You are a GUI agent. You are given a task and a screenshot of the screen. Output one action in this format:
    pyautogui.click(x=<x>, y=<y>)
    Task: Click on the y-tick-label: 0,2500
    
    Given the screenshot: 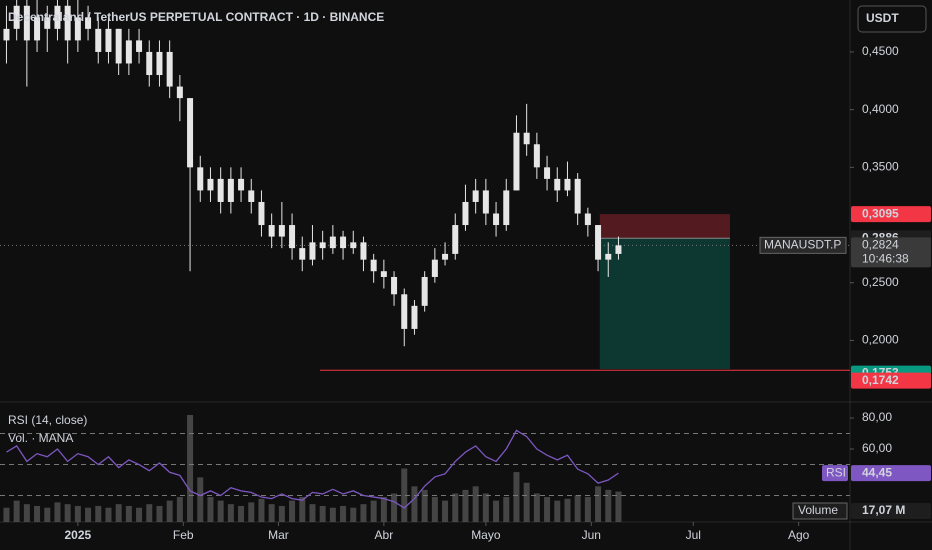 What is the action you would take?
    pyautogui.click(x=880, y=282)
    